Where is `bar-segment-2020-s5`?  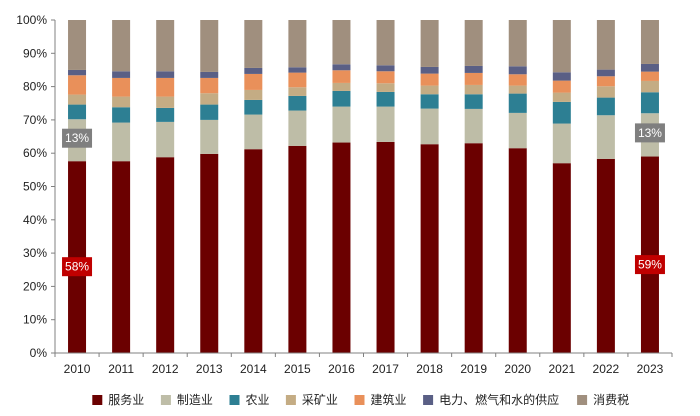 bar-segment-2020-s5 is located at coordinates (517, 70).